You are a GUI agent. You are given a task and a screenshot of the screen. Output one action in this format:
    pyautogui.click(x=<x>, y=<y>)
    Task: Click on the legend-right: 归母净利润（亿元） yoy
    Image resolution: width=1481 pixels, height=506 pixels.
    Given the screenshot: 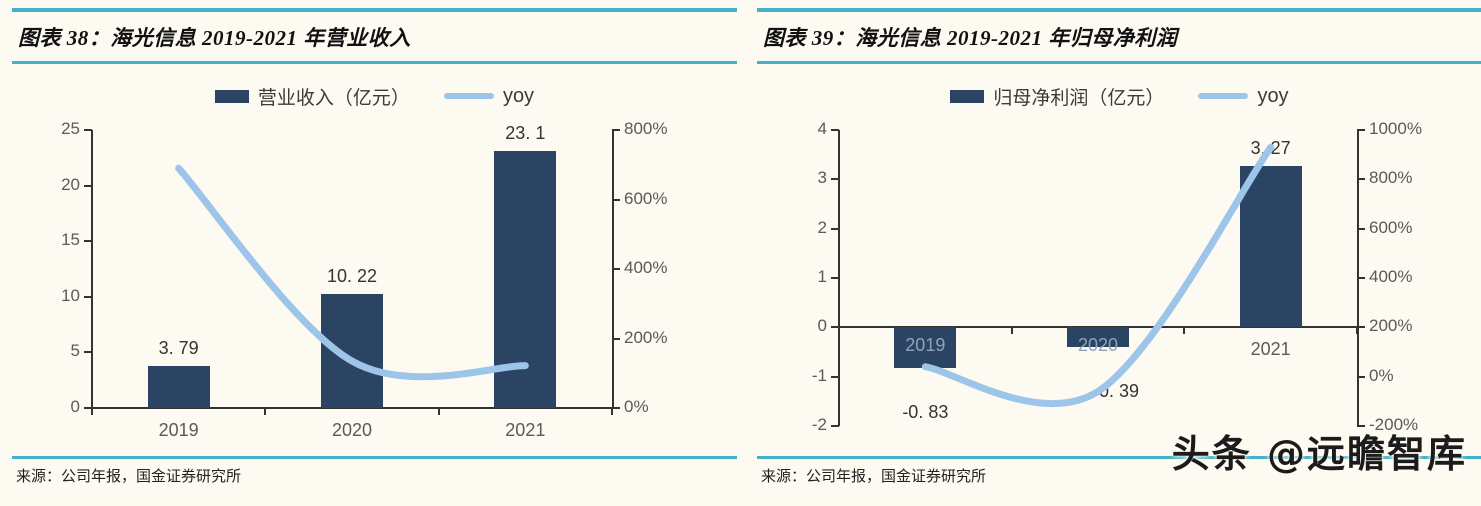 What is the action you would take?
    pyautogui.click(x=1119, y=96)
    